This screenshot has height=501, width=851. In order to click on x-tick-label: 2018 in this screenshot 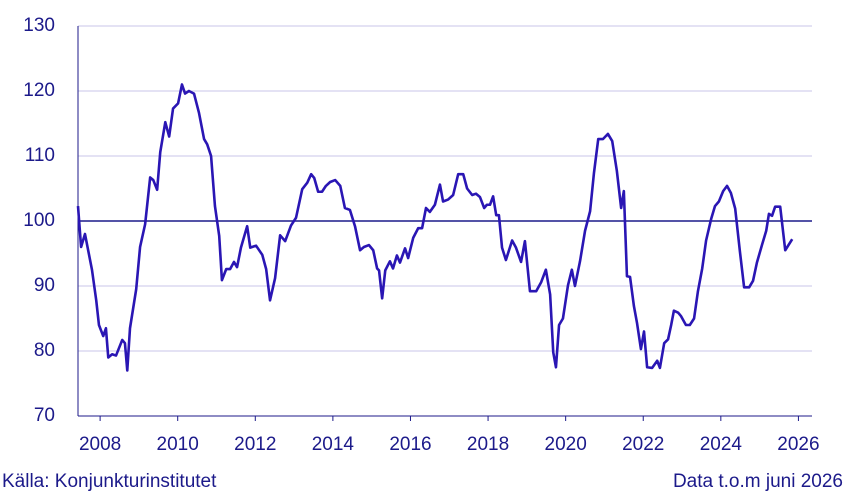, I will do `click(488, 444)`.